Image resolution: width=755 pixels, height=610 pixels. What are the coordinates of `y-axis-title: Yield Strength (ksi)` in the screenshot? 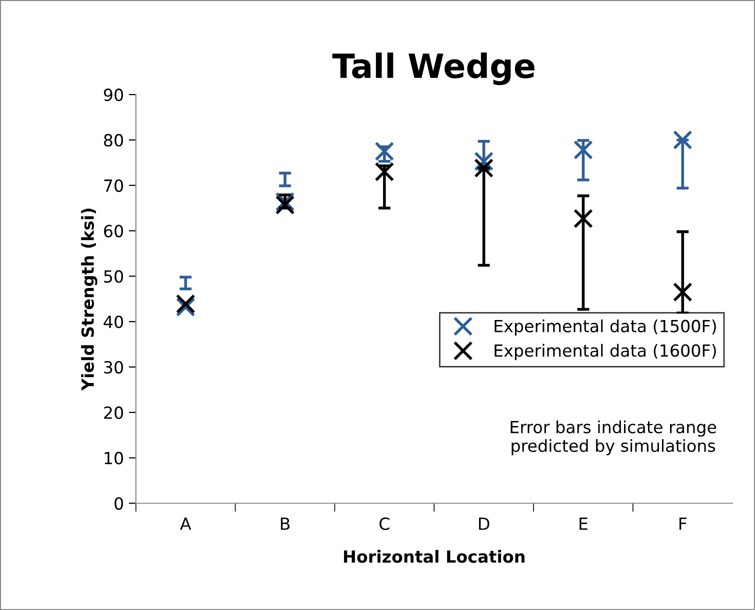 It's located at (89, 299).